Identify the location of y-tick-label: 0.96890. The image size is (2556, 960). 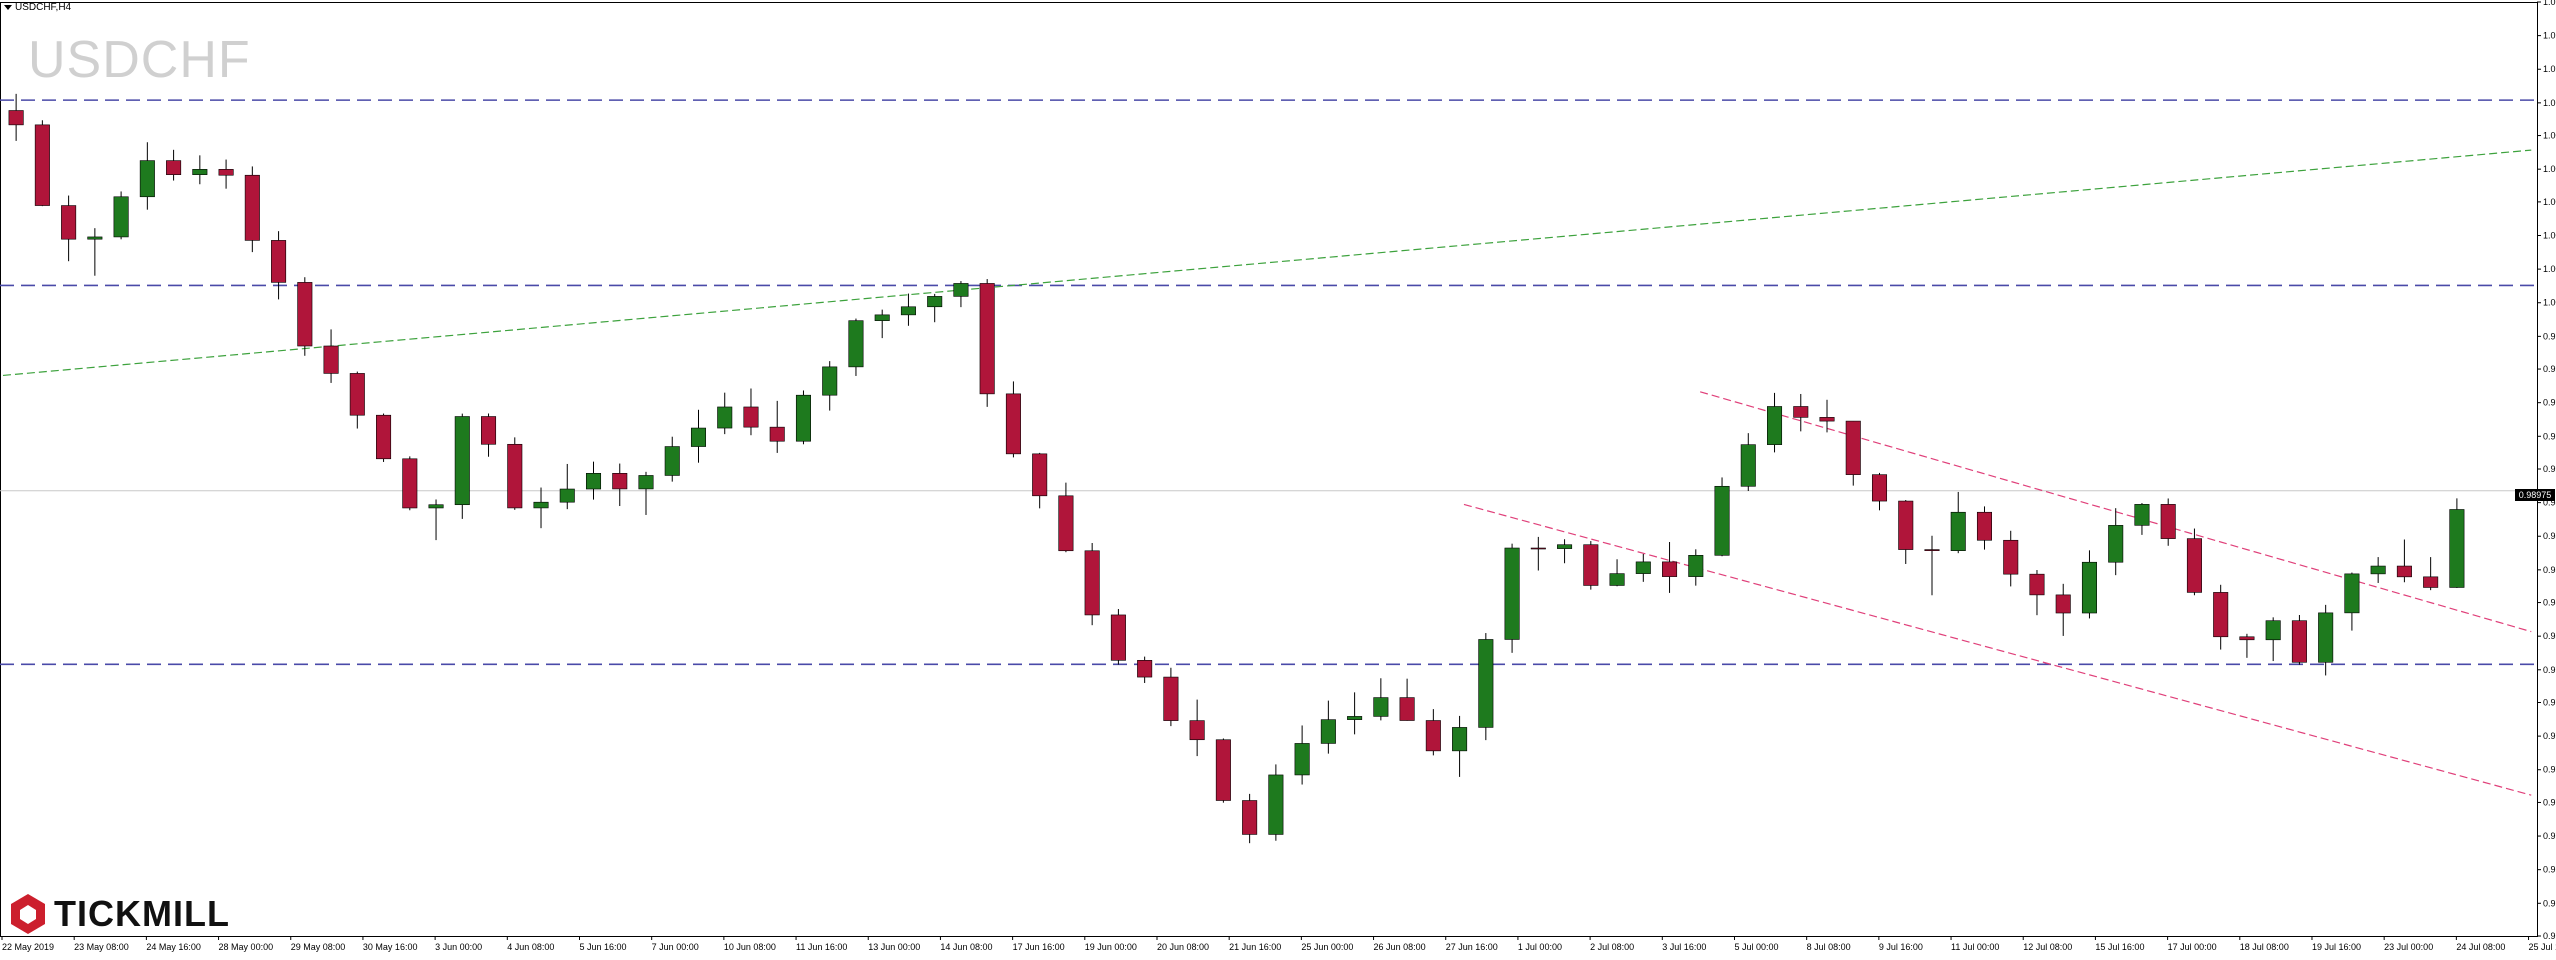
(2549, 870).